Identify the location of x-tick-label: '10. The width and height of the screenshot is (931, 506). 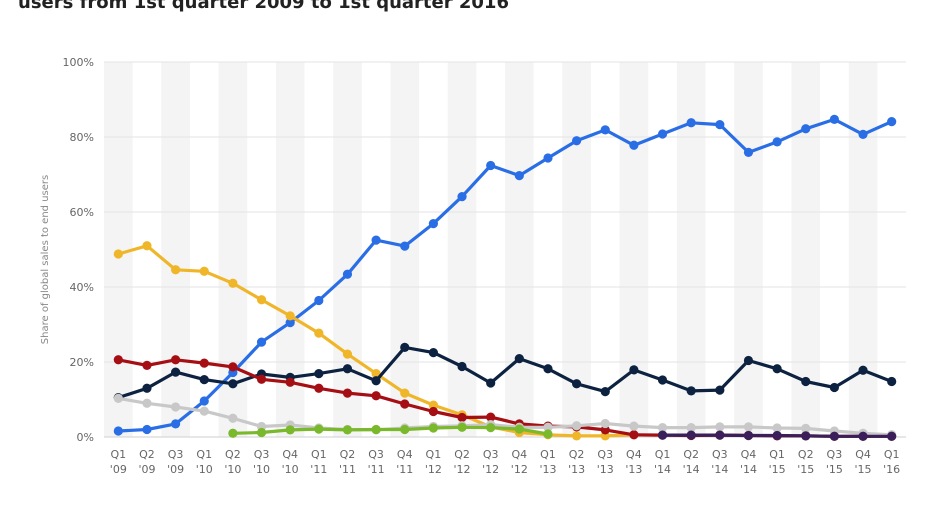
(261, 469).